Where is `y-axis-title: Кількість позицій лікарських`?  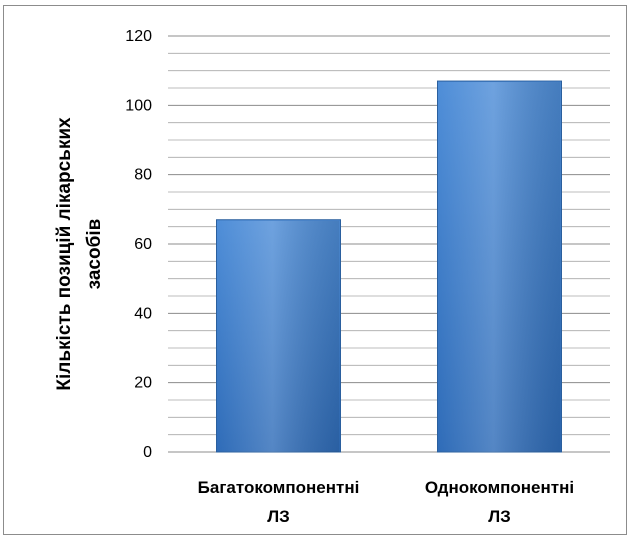 y-axis-title: Кількість позицій лікарських is located at coordinates (64, 254).